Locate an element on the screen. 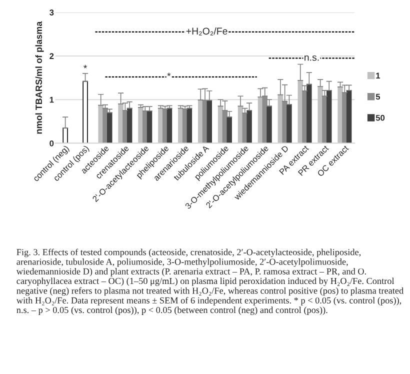 The width and height of the screenshot is (410, 374). ref-line-label: +H₂O₂/Fe is located at coordinates (207, 31).